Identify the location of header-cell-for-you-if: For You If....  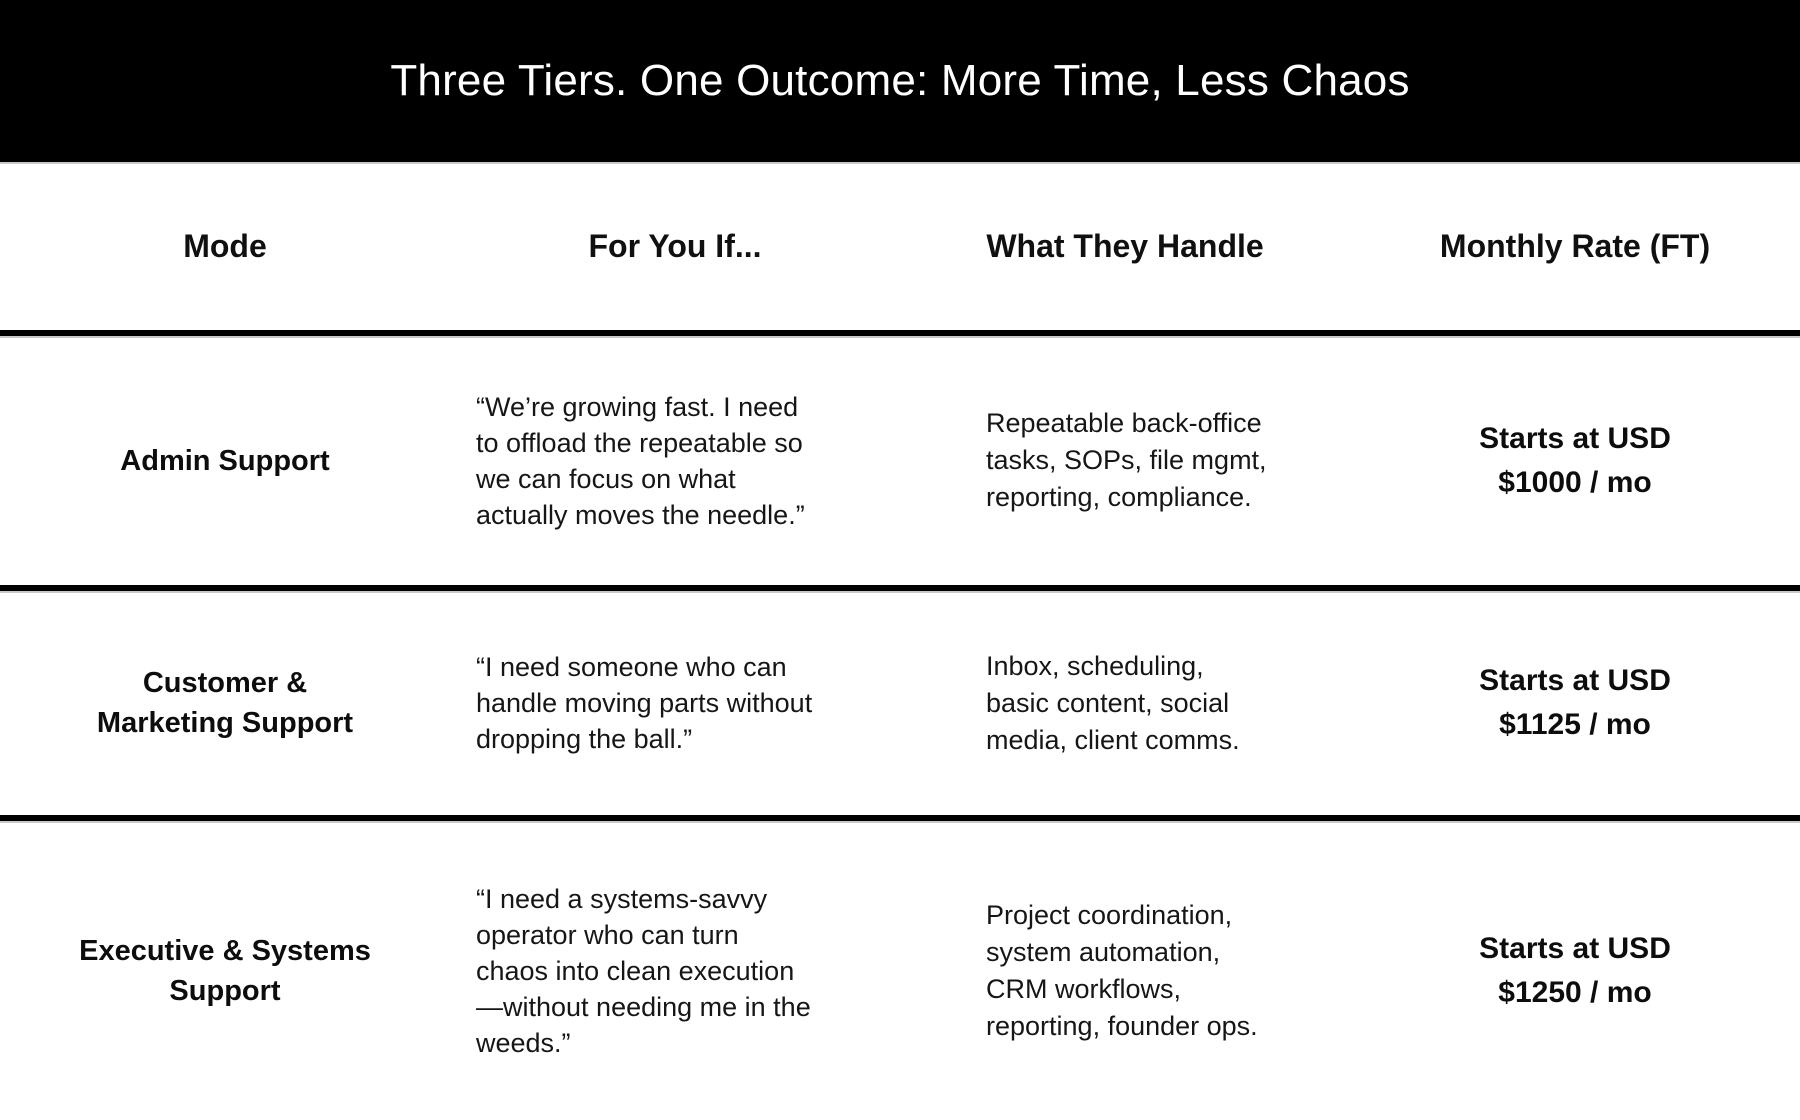
(675, 246).